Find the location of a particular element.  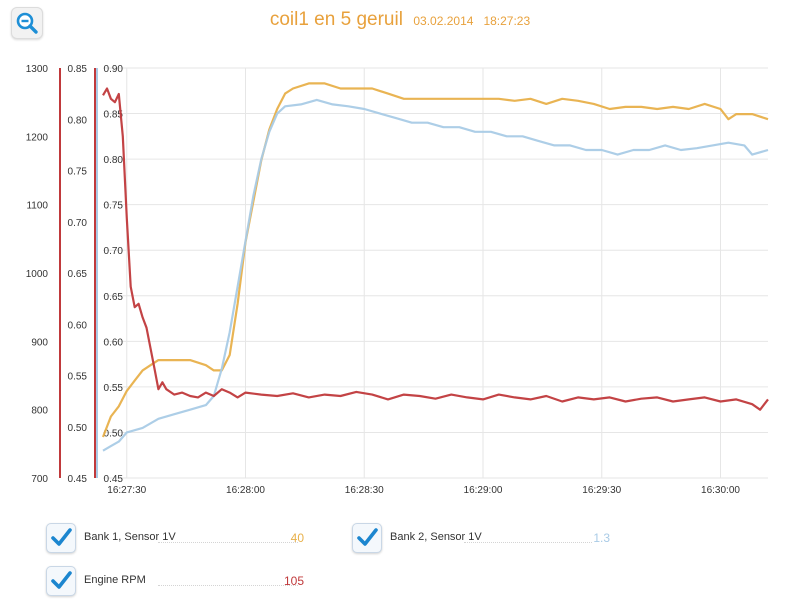

y-tick-label-rpm: 900 is located at coordinates (39, 342).